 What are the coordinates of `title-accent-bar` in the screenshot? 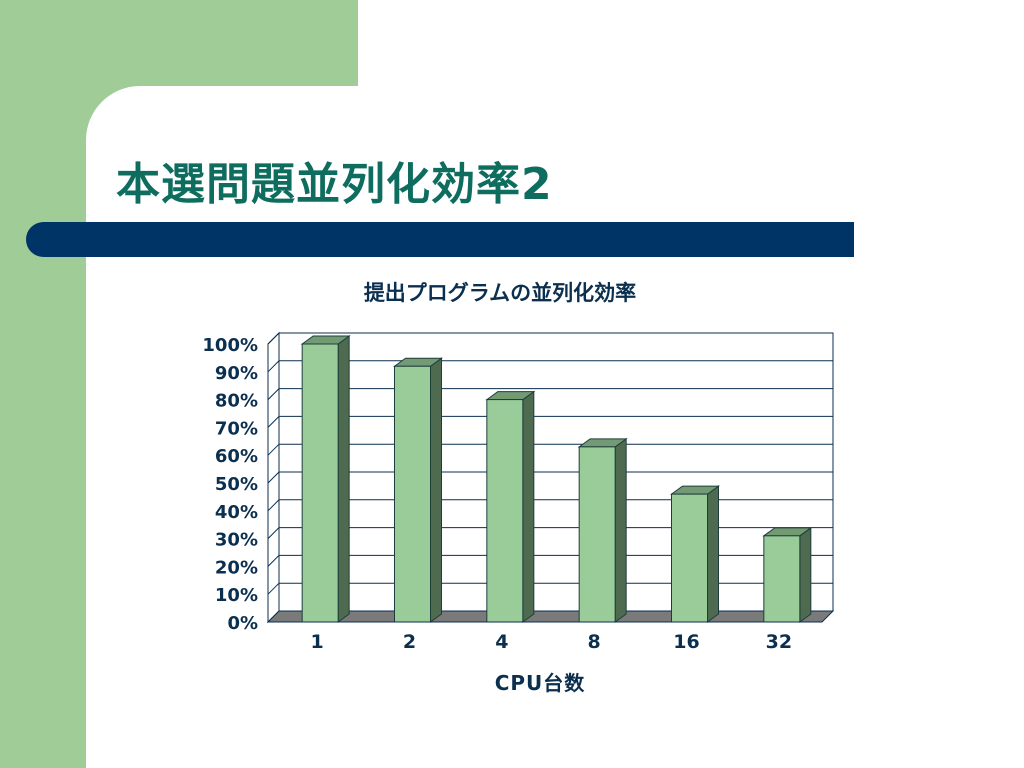 It's located at (440, 239).